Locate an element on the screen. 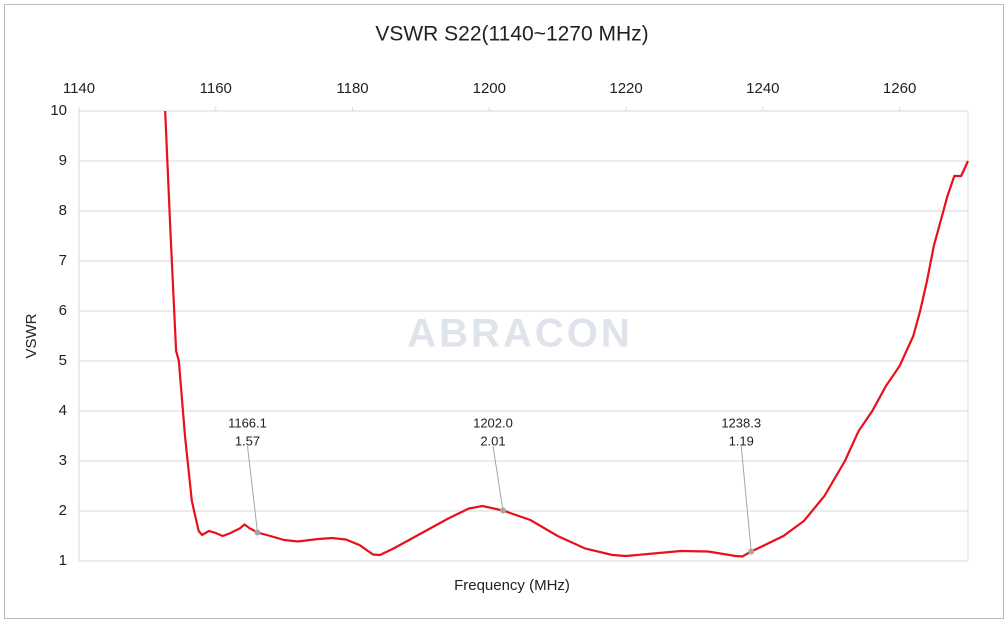 This screenshot has height=628, width=1008. y-tick-label: 9 is located at coordinates (63, 160).